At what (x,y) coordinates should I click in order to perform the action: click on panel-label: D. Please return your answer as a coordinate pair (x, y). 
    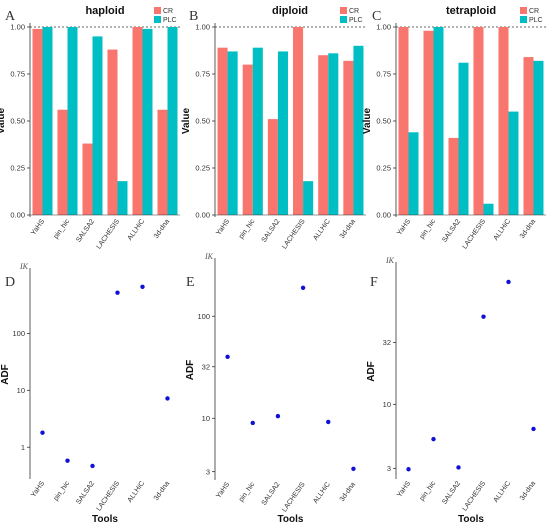
    Looking at the image, I should click on (10, 282).